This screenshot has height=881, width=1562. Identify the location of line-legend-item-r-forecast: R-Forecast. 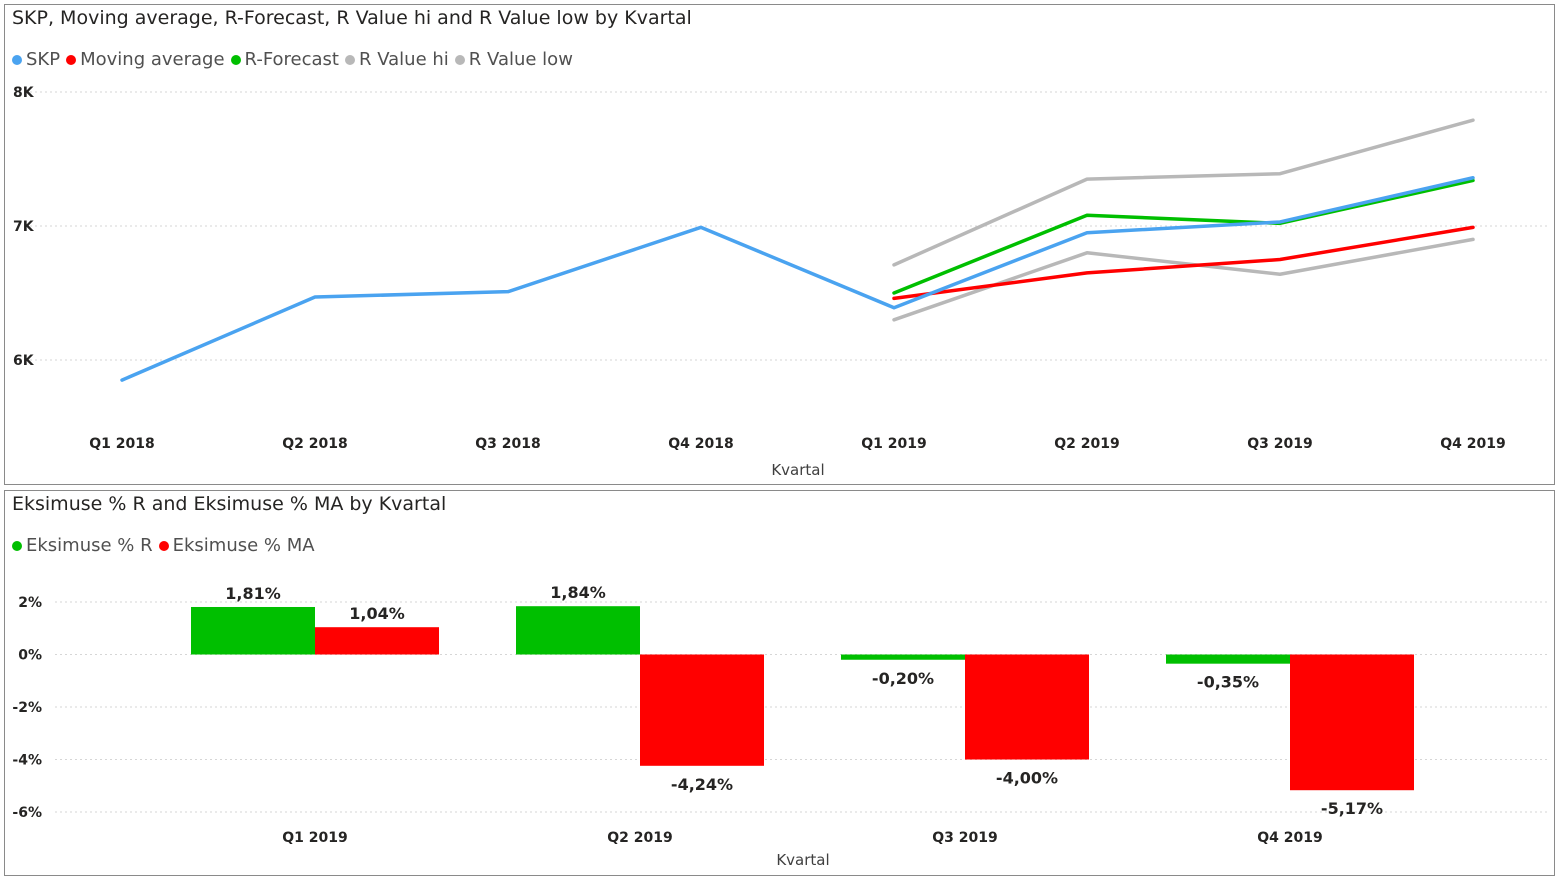
(284, 59).